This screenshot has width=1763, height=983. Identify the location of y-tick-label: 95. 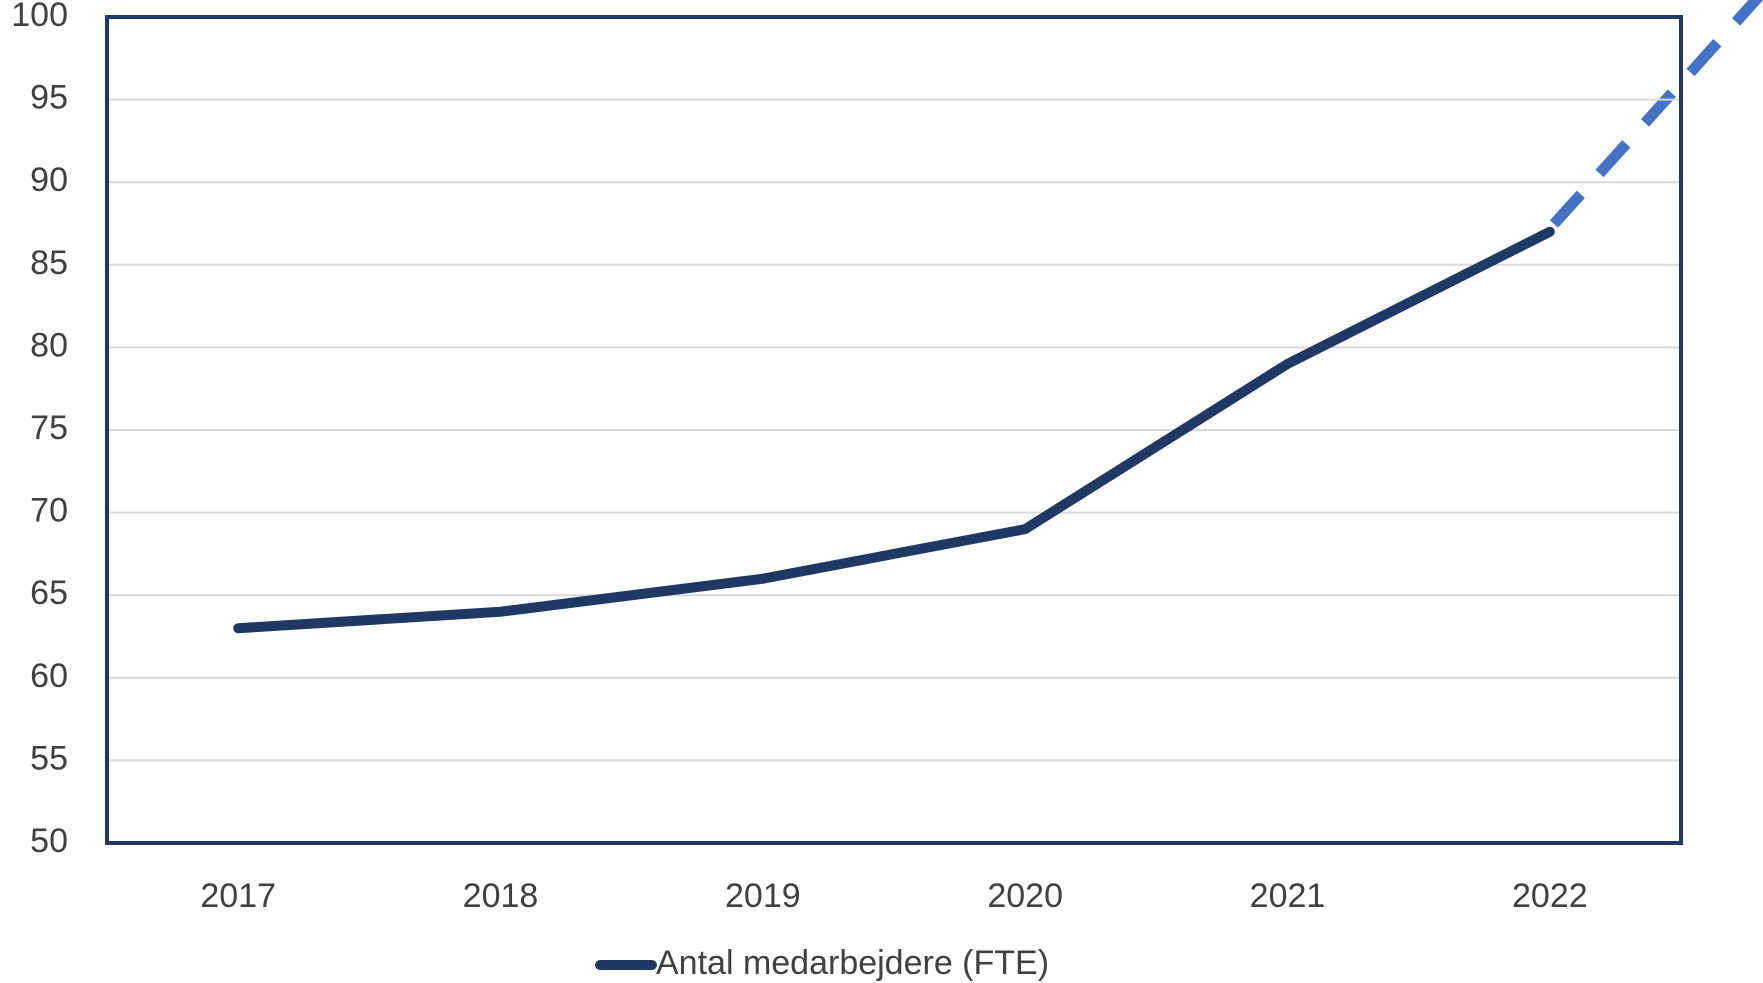
(49, 98).